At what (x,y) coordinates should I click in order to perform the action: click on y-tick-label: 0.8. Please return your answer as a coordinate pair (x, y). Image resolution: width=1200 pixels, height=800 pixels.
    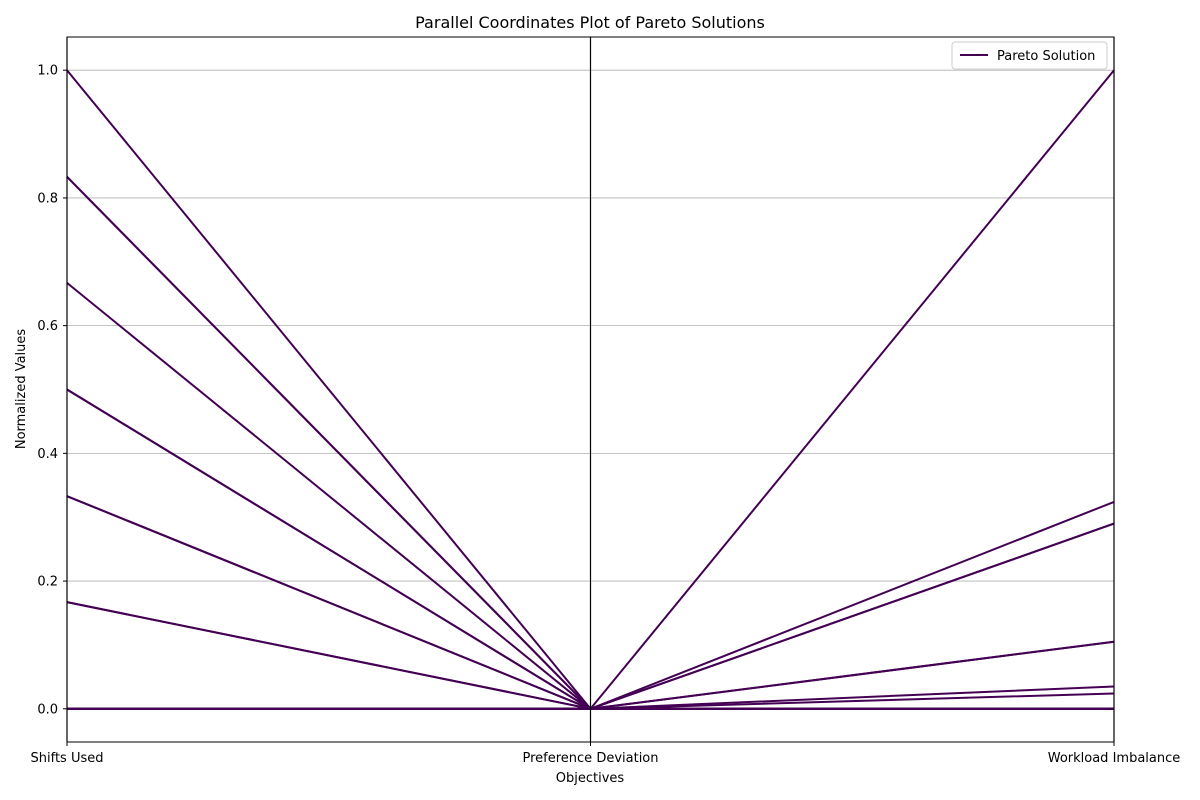
    Looking at the image, I should click on (47, 198).